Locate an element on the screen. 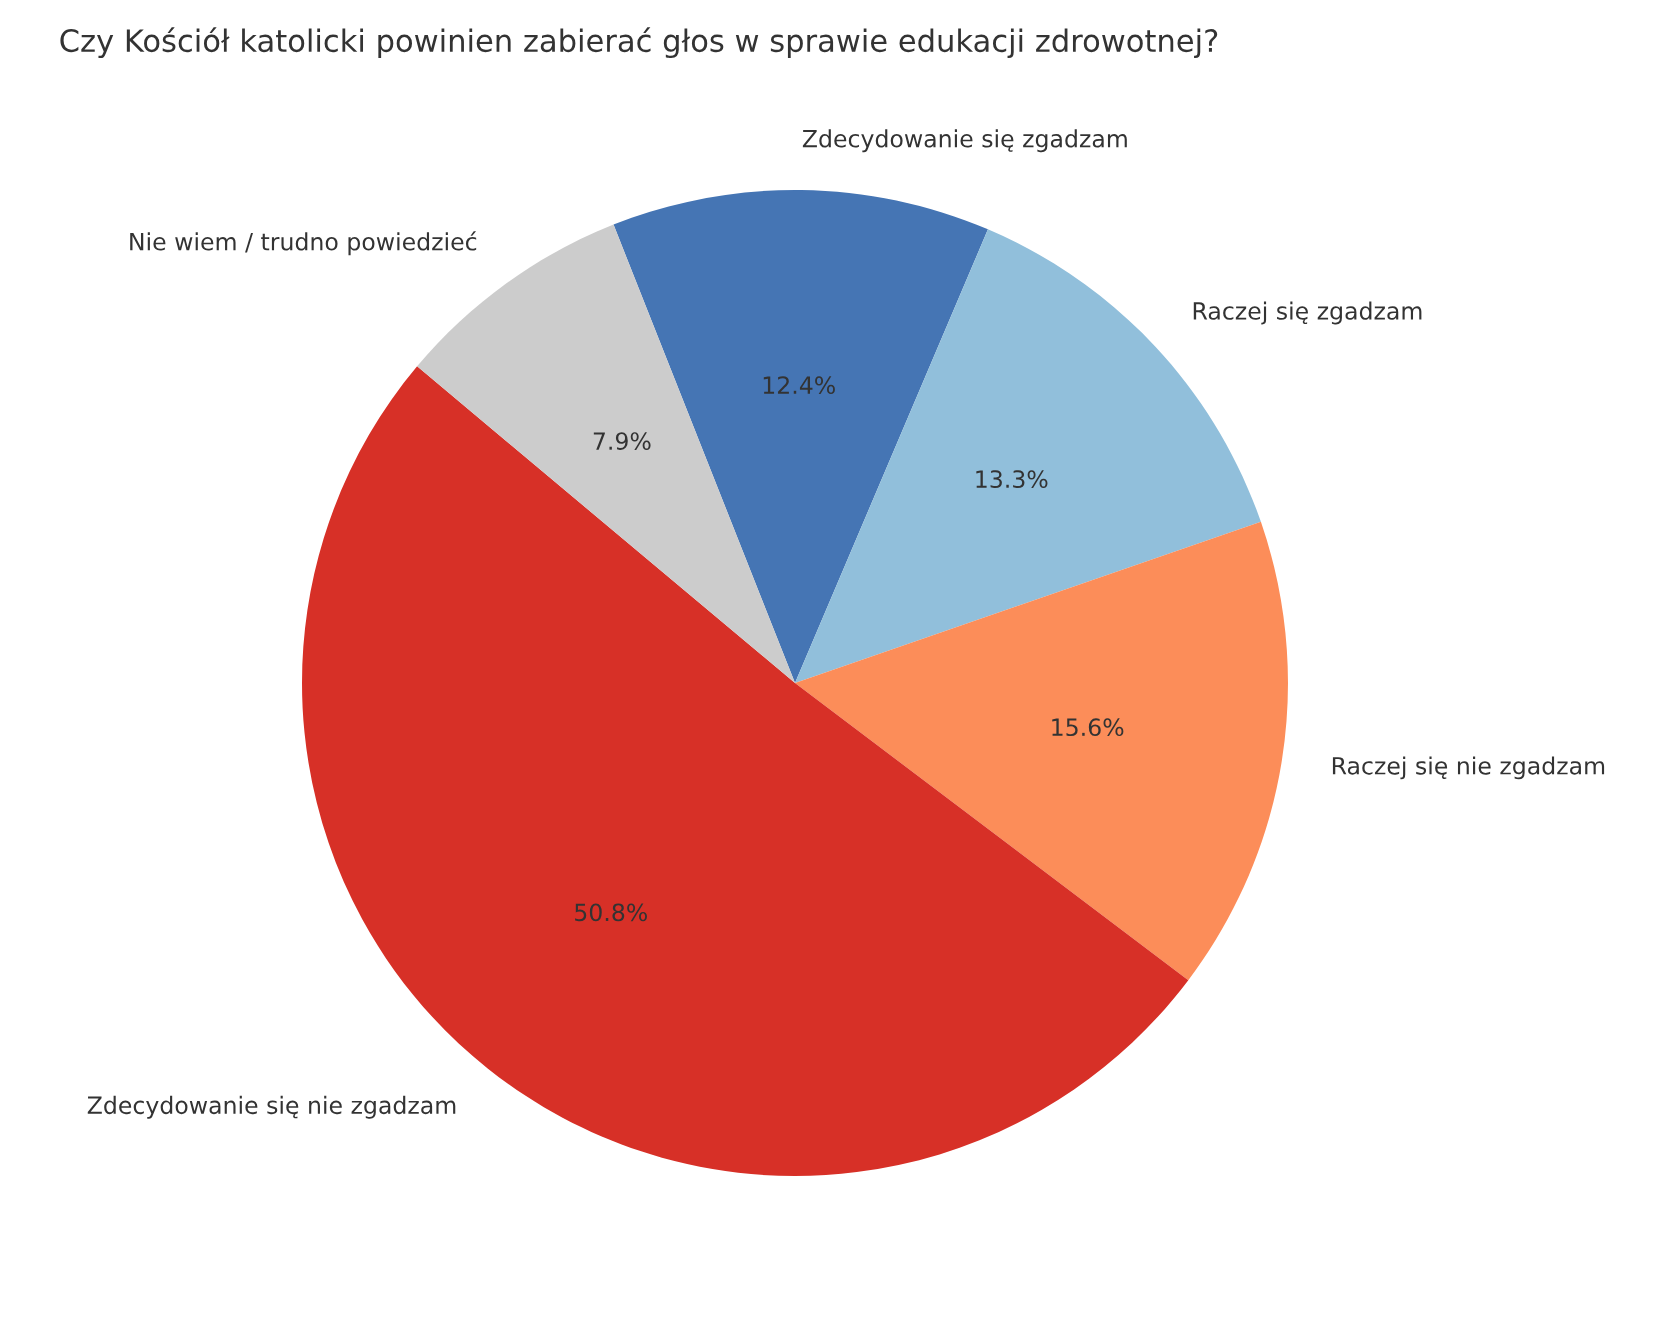 Image resolution: width=1673 pixels, height=1320 pixels. data-label: 15.6% is located at coordinates (1088, 727).